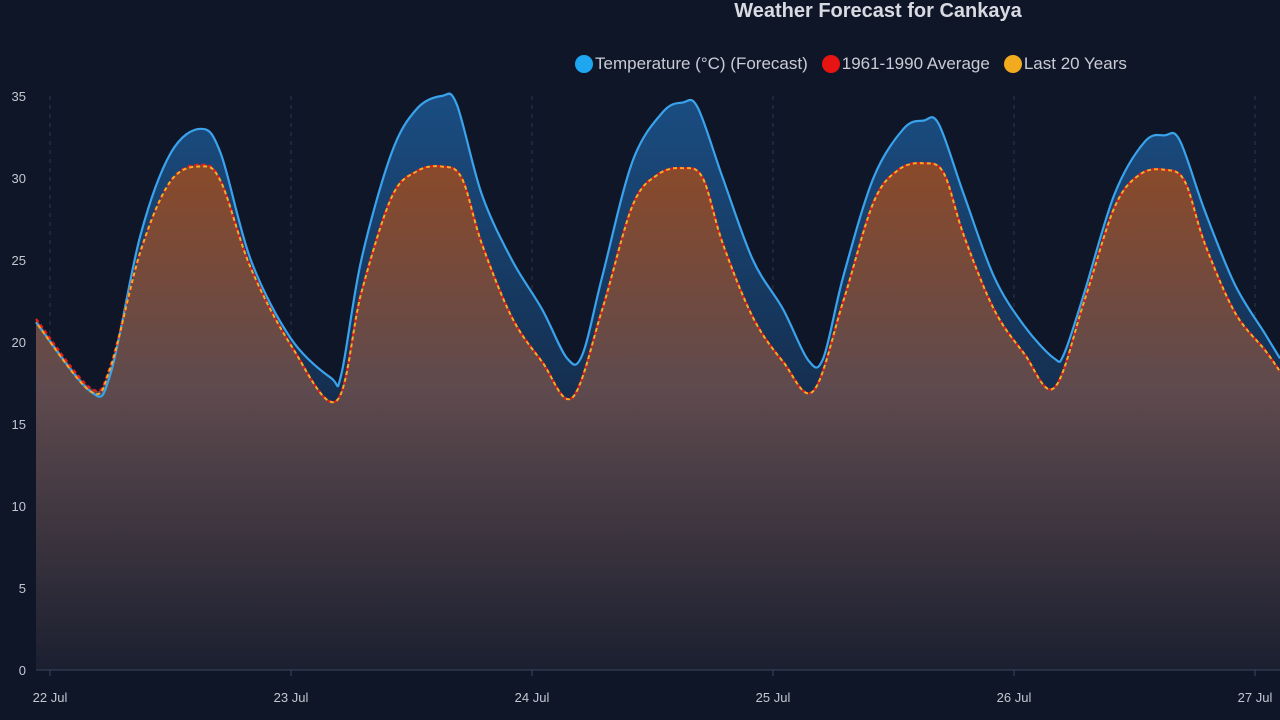 The height and width of the screenshot is (720, 1280). Describe the element at coordinates (19, 178) in the screenshot. I see `y-tick-label: 30` at that location.